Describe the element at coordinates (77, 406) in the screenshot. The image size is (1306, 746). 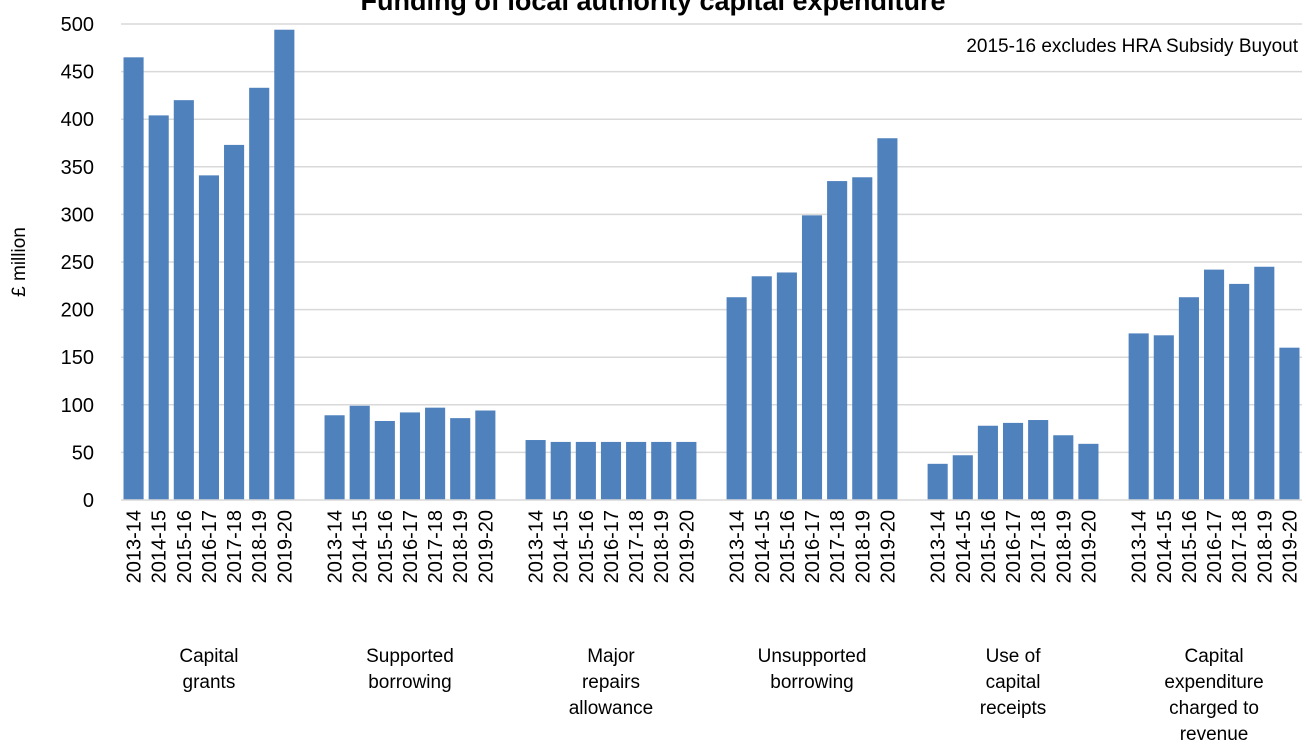
I see `y-tick-label: 100` at that location.